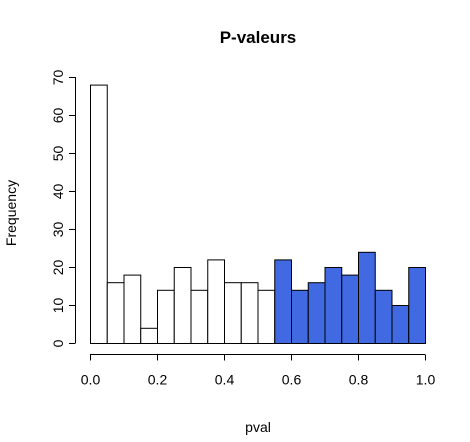 The image size is (470, 442). What do you see at coordinates (426, 380) in the screenshot?
I see `x-tick-label: 1.0` at bounding box center [426, 380].